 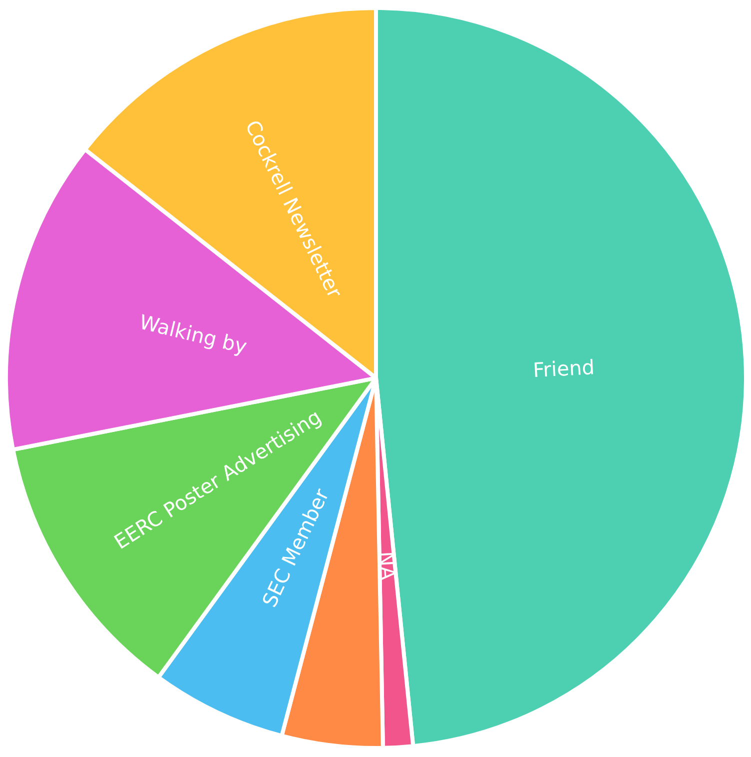 What do you see at coordinates (564, 368) in the screenshot?
I see `slice-label: Friend` at bounding box center [564, 368].